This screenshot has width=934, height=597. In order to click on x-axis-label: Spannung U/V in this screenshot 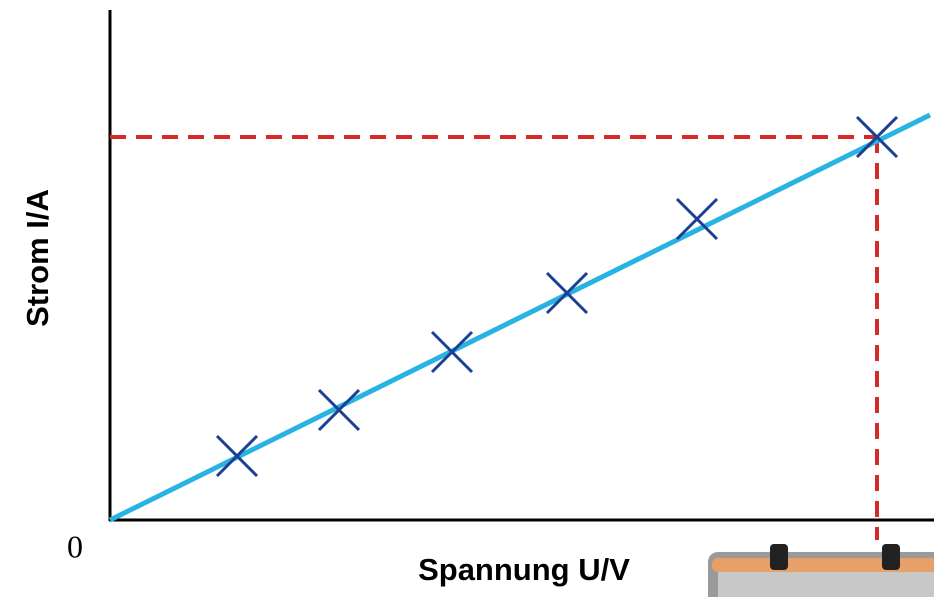, I will do `click(524, 569)`.